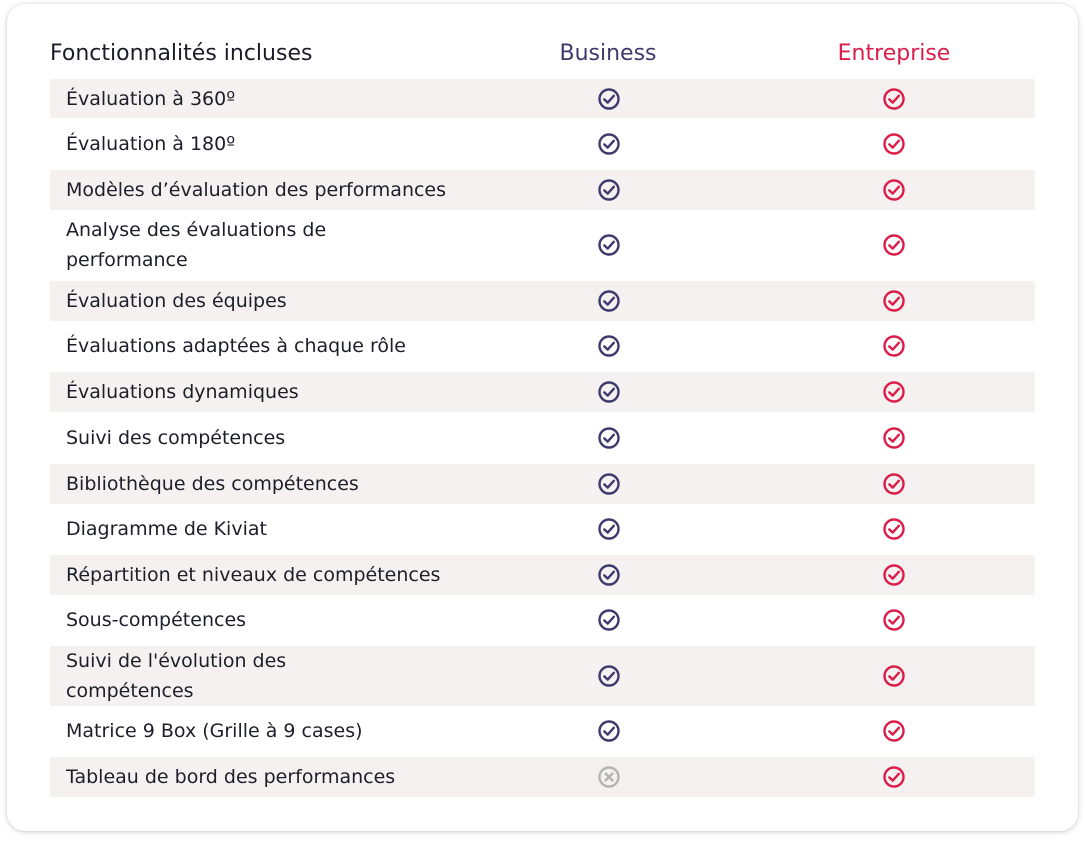 The width and height of the screenshot is (1085, 844). Describe the element at coordinates (156, 620) in the screenshot. I see `feature-label: Sous-compétences` at that location.